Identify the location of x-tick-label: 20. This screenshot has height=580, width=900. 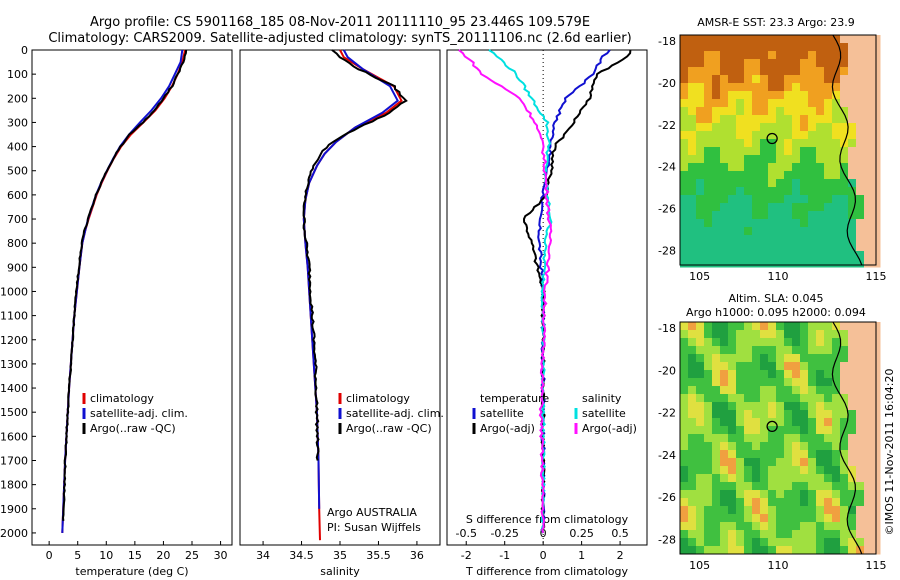
(163, 555).